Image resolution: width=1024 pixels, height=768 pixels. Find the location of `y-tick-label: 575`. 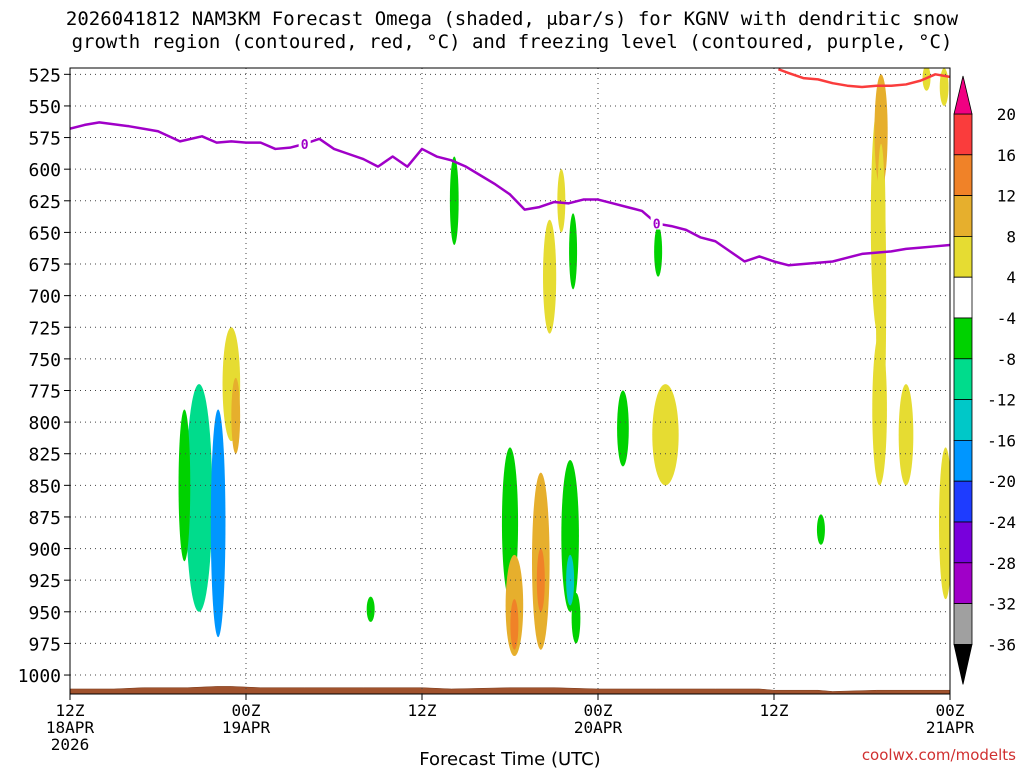

y-tick-label: 575 is located at coordinates (44, 139).